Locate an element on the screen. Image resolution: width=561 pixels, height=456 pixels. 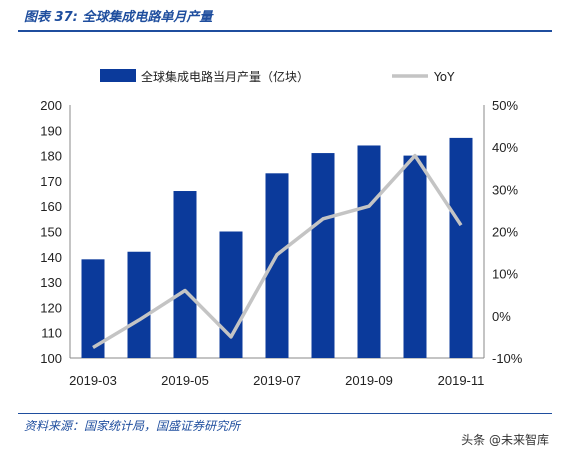
y-left-tick-label: 190 is located at coordinates (51, 130).